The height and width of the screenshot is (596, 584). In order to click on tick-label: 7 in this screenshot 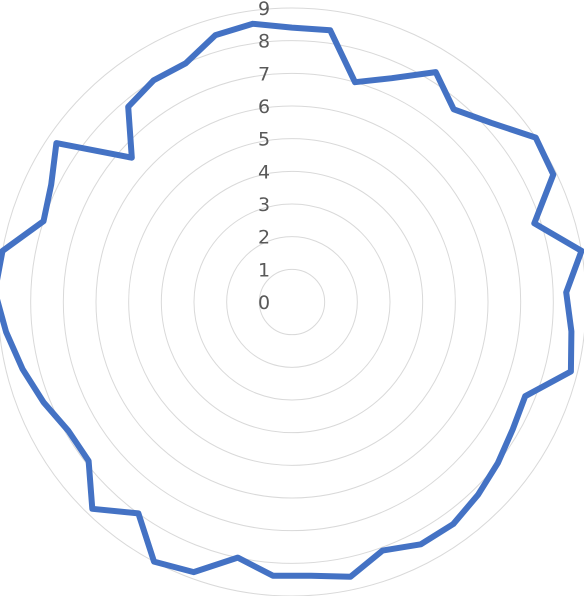, I will do `click(264, 74)`.